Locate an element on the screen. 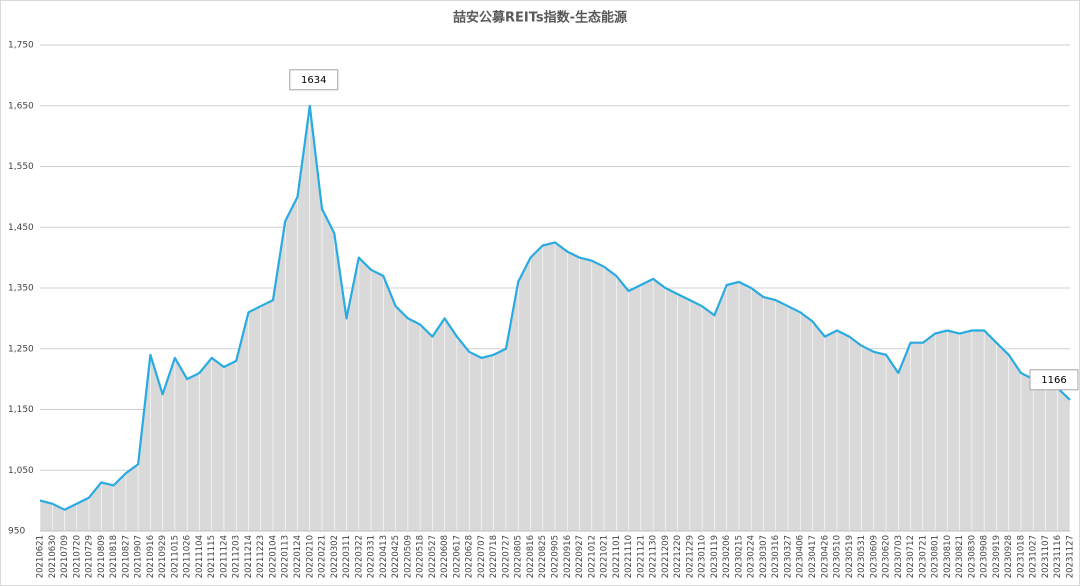 The image size is (1080, 586). x-tick-label: 20211026 is located at coordinates (188, 556).